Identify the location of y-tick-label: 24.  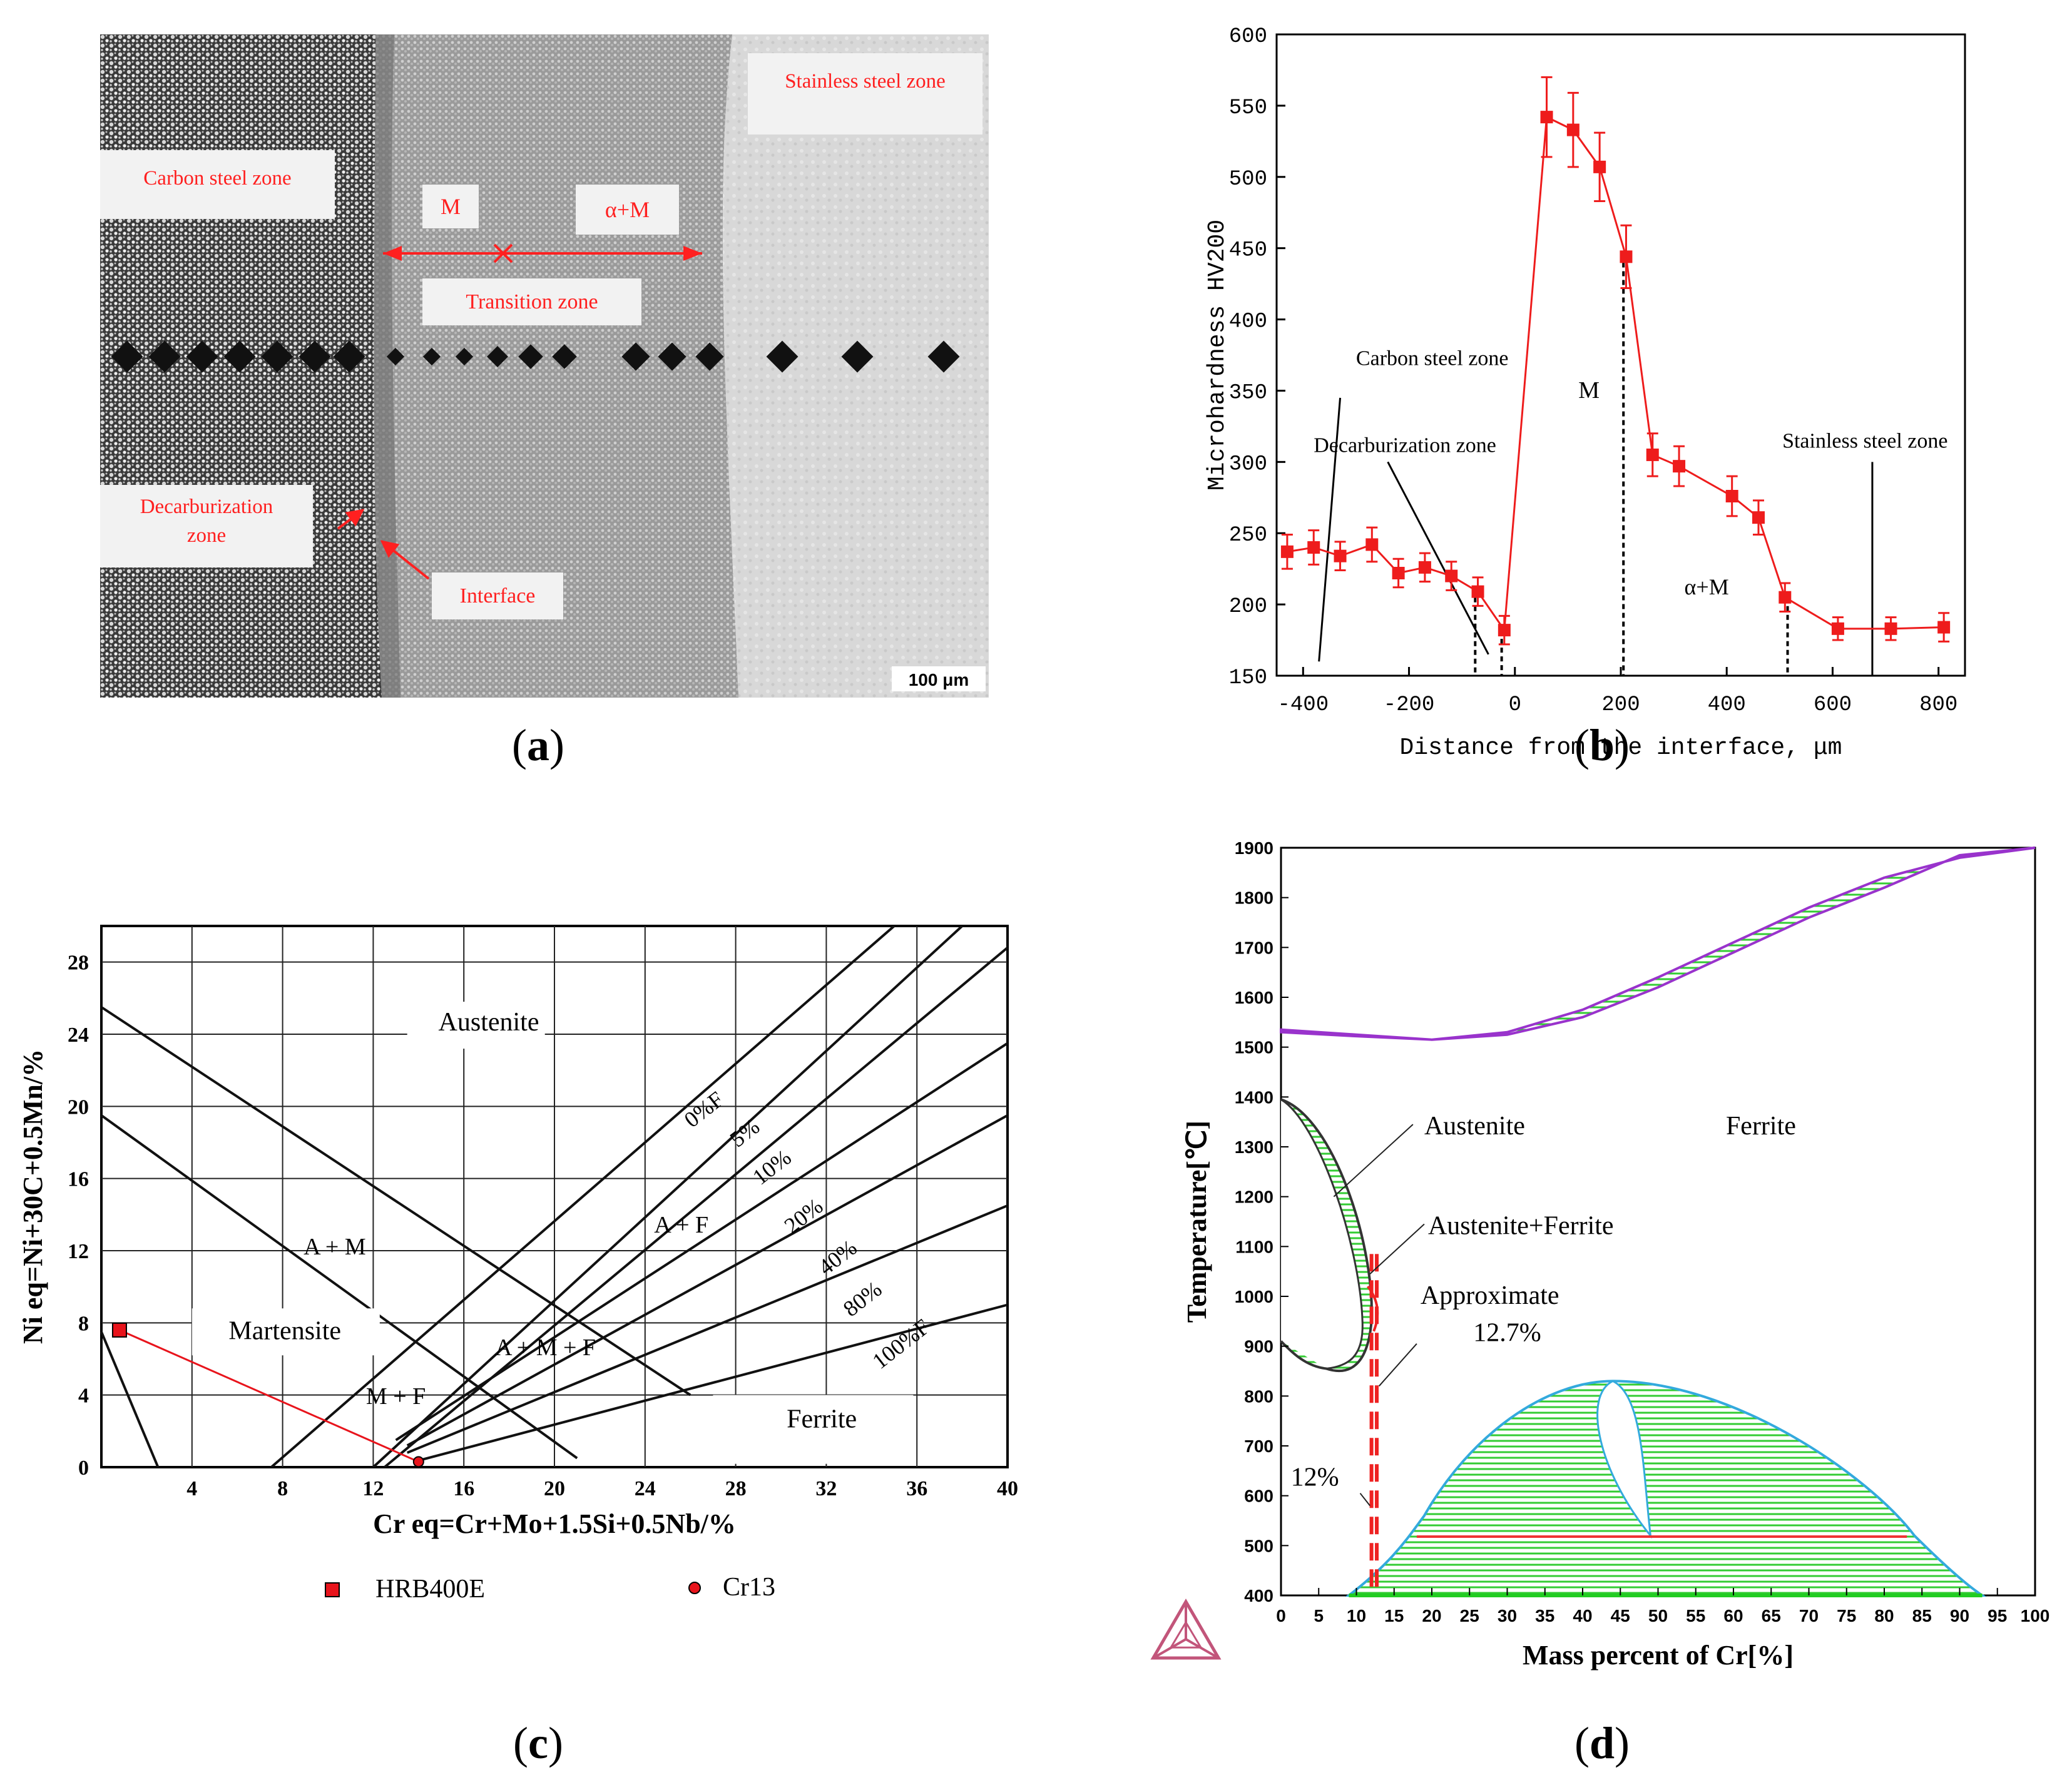
(78, 1035).